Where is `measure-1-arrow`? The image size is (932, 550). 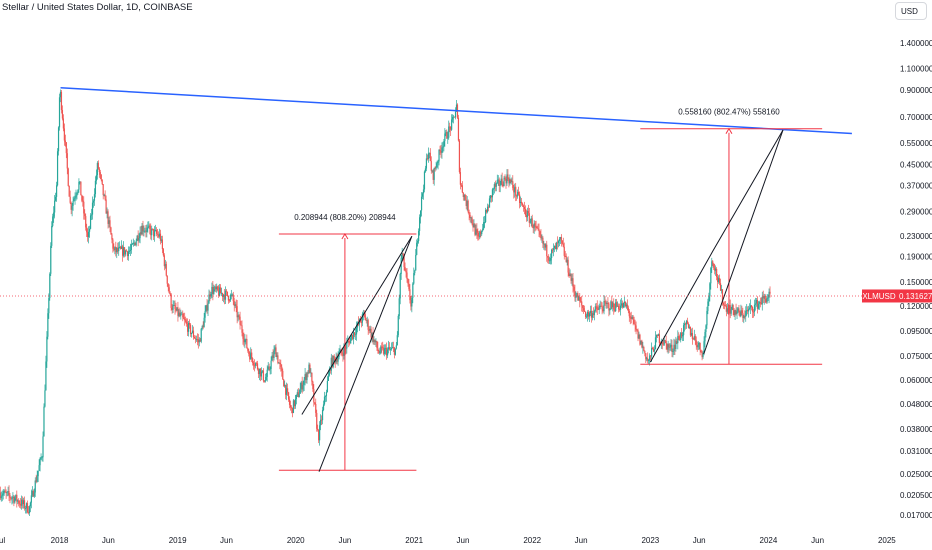
measure-1-arrow is located at coordinates (345, 236).